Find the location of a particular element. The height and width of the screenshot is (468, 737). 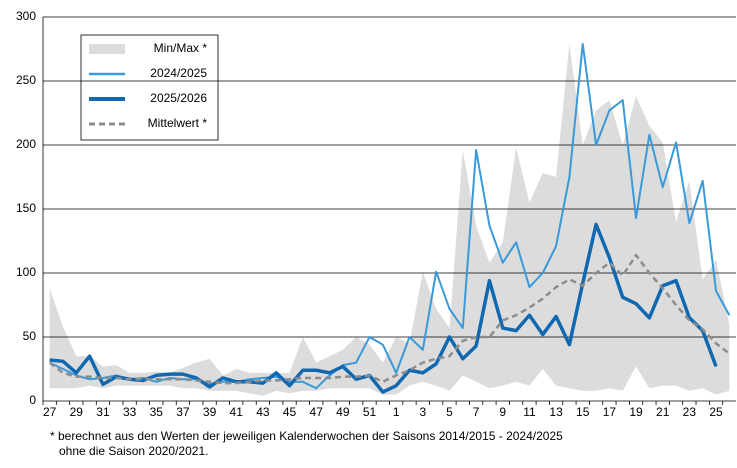

x-tick-label: 29 is located at coordinates (77, 412).